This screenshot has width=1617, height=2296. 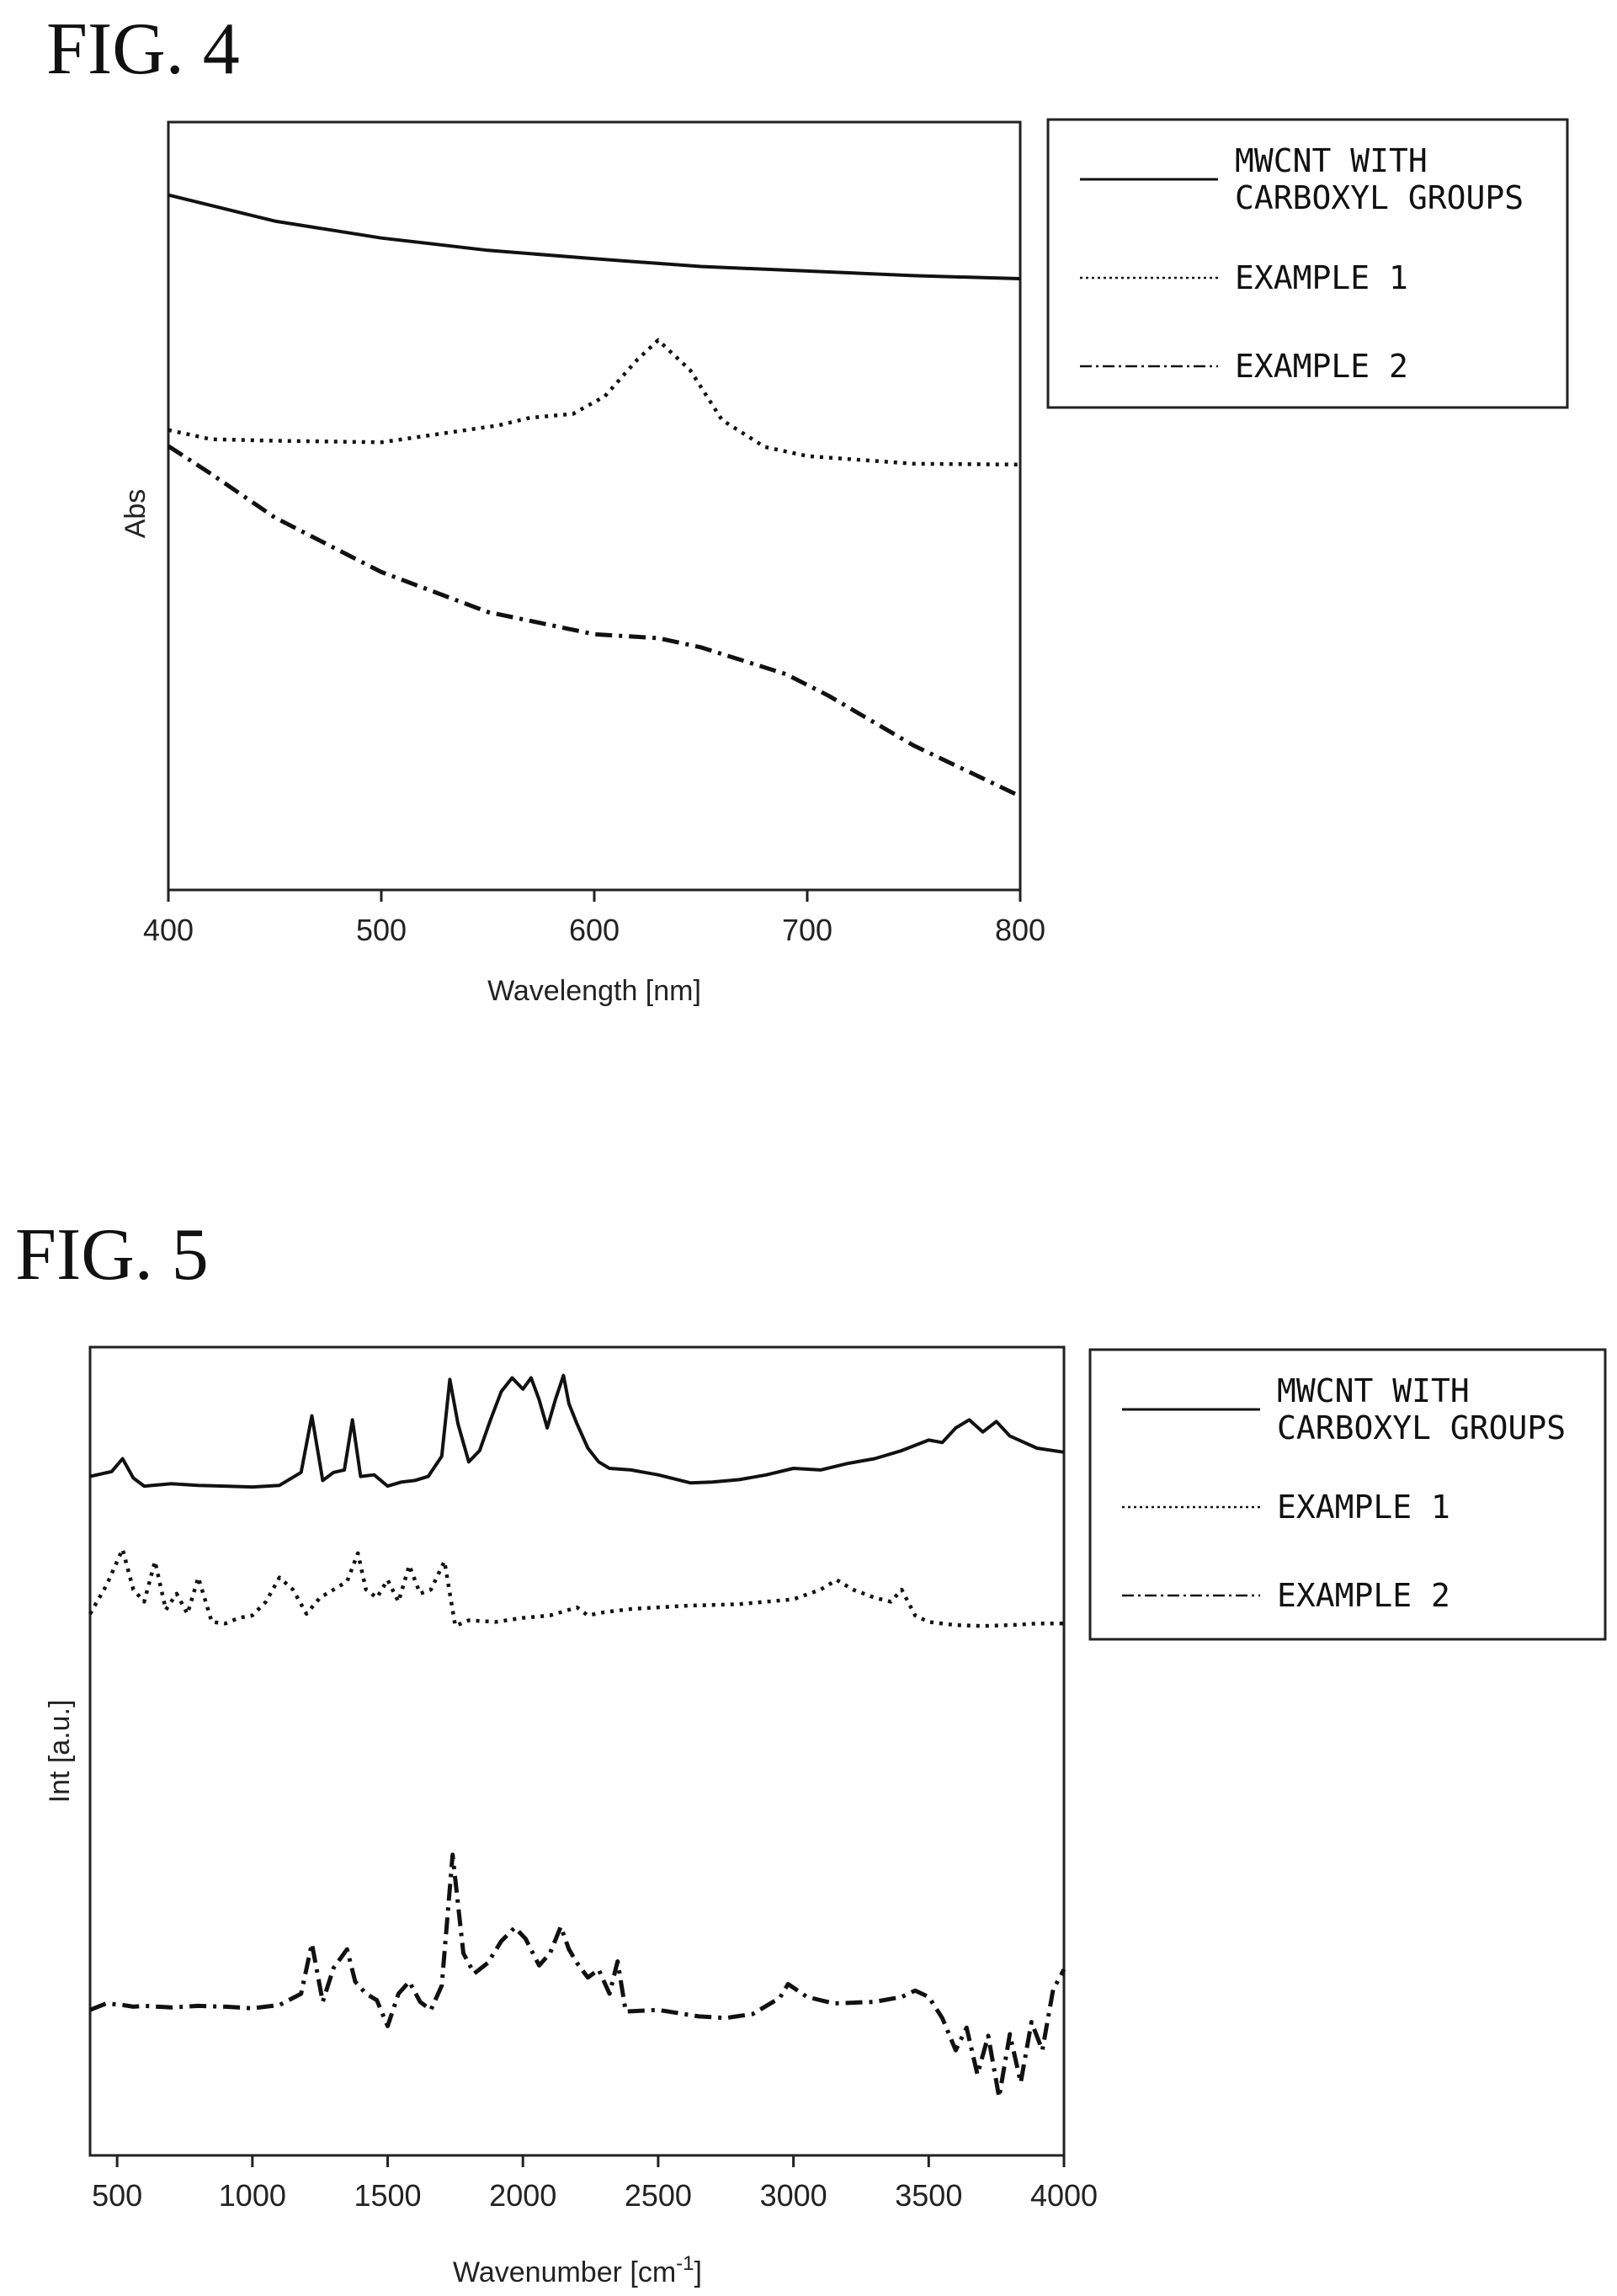 What do you see at coordinates (564, 2272) in the screenshot?
I see `fig5-x-axis-label-main: Wavenumber [cm` at bounding box center [564, 2272].